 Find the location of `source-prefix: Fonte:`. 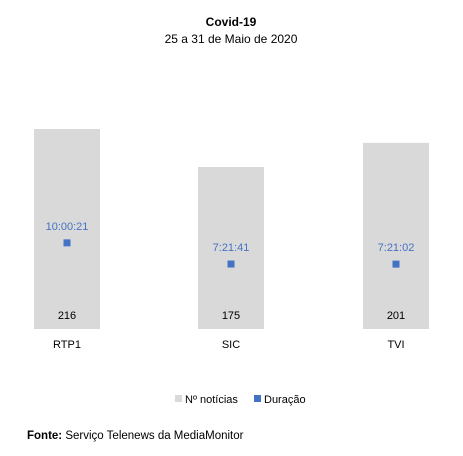

source-prefix: Fonte: is located at coordinates (45, 436).